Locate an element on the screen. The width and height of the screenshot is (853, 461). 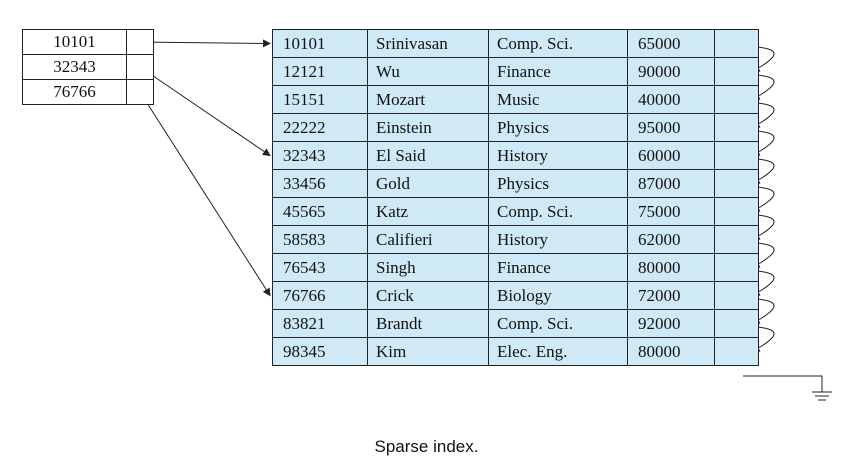
record-row: 10101 Srinivasan Comp. Sci. 65000 is located at coordinates (515, 43).